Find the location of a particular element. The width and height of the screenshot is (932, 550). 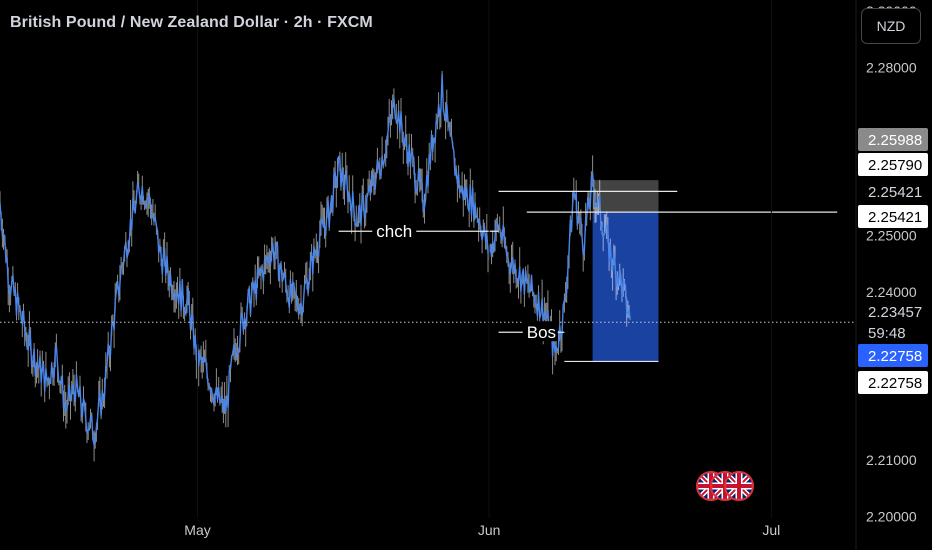

uk-flag-icon is located at coordinates (739, 486).